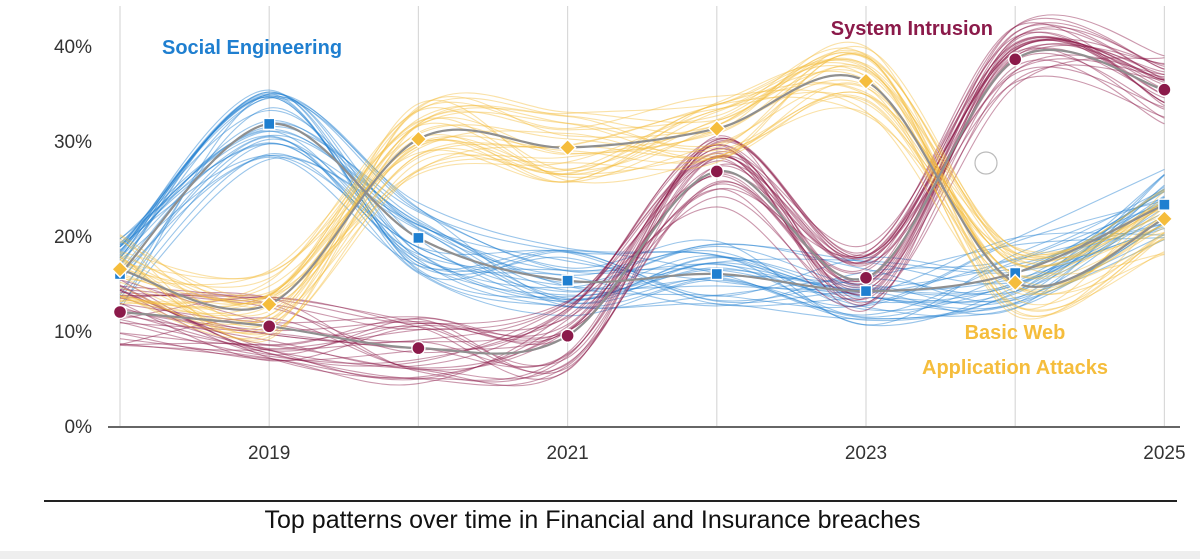 The image size is (1200, 559). I want to click on series-label-line: Application Attacks, so click(1015, 368).